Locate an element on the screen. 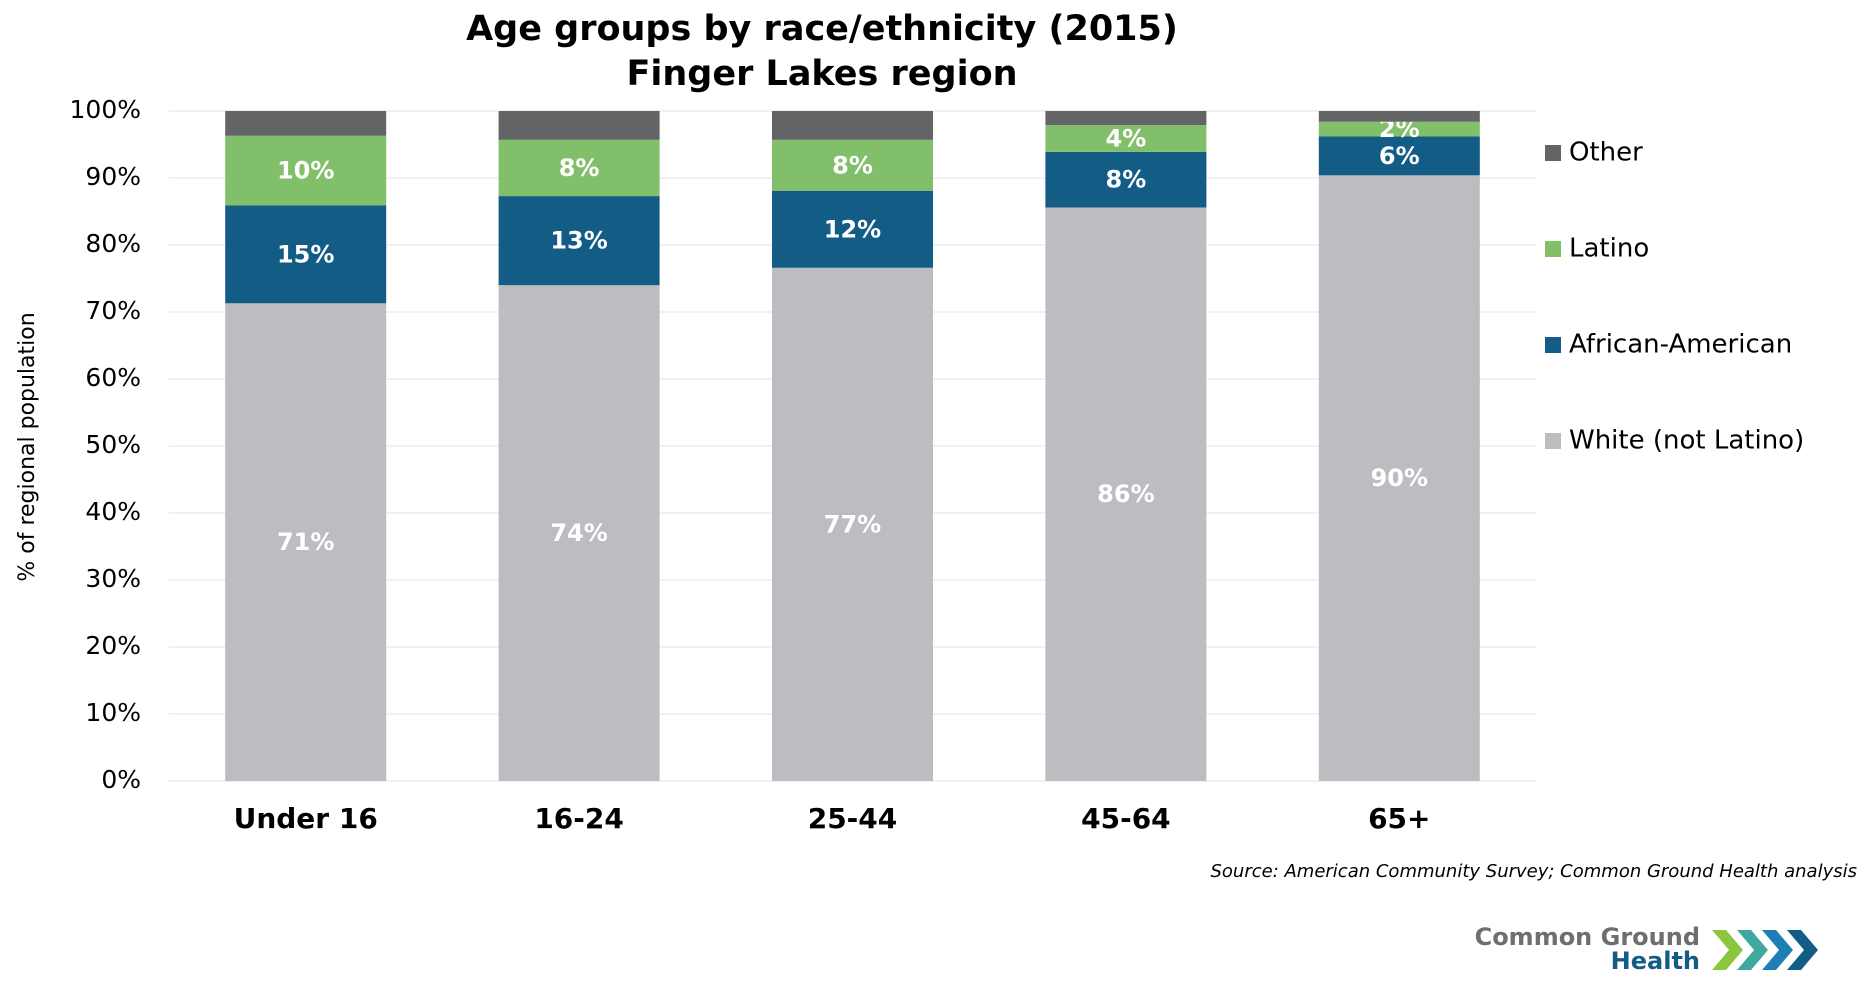  data-label: 4% is located at coordinates (1126, 138).